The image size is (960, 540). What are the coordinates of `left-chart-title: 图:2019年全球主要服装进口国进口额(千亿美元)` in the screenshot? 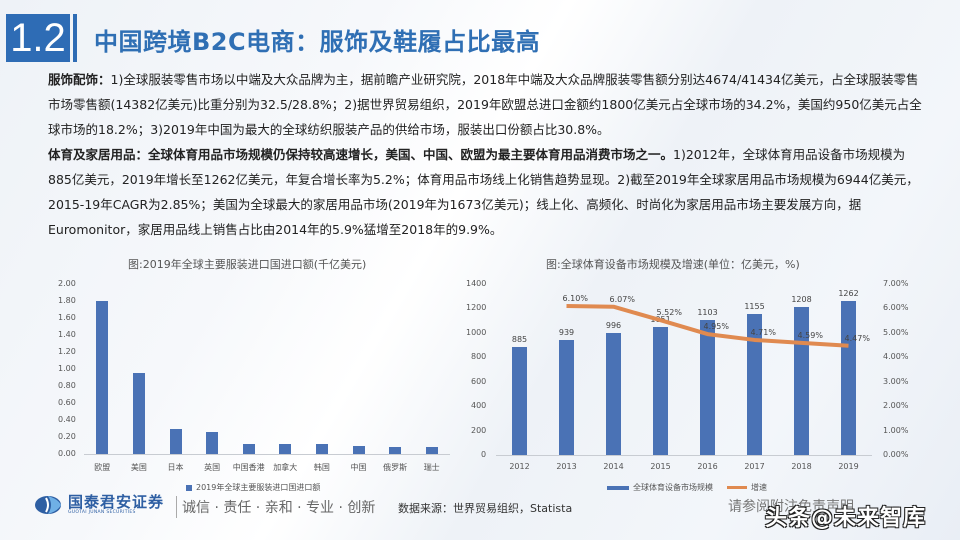 It's located at (247, 264).